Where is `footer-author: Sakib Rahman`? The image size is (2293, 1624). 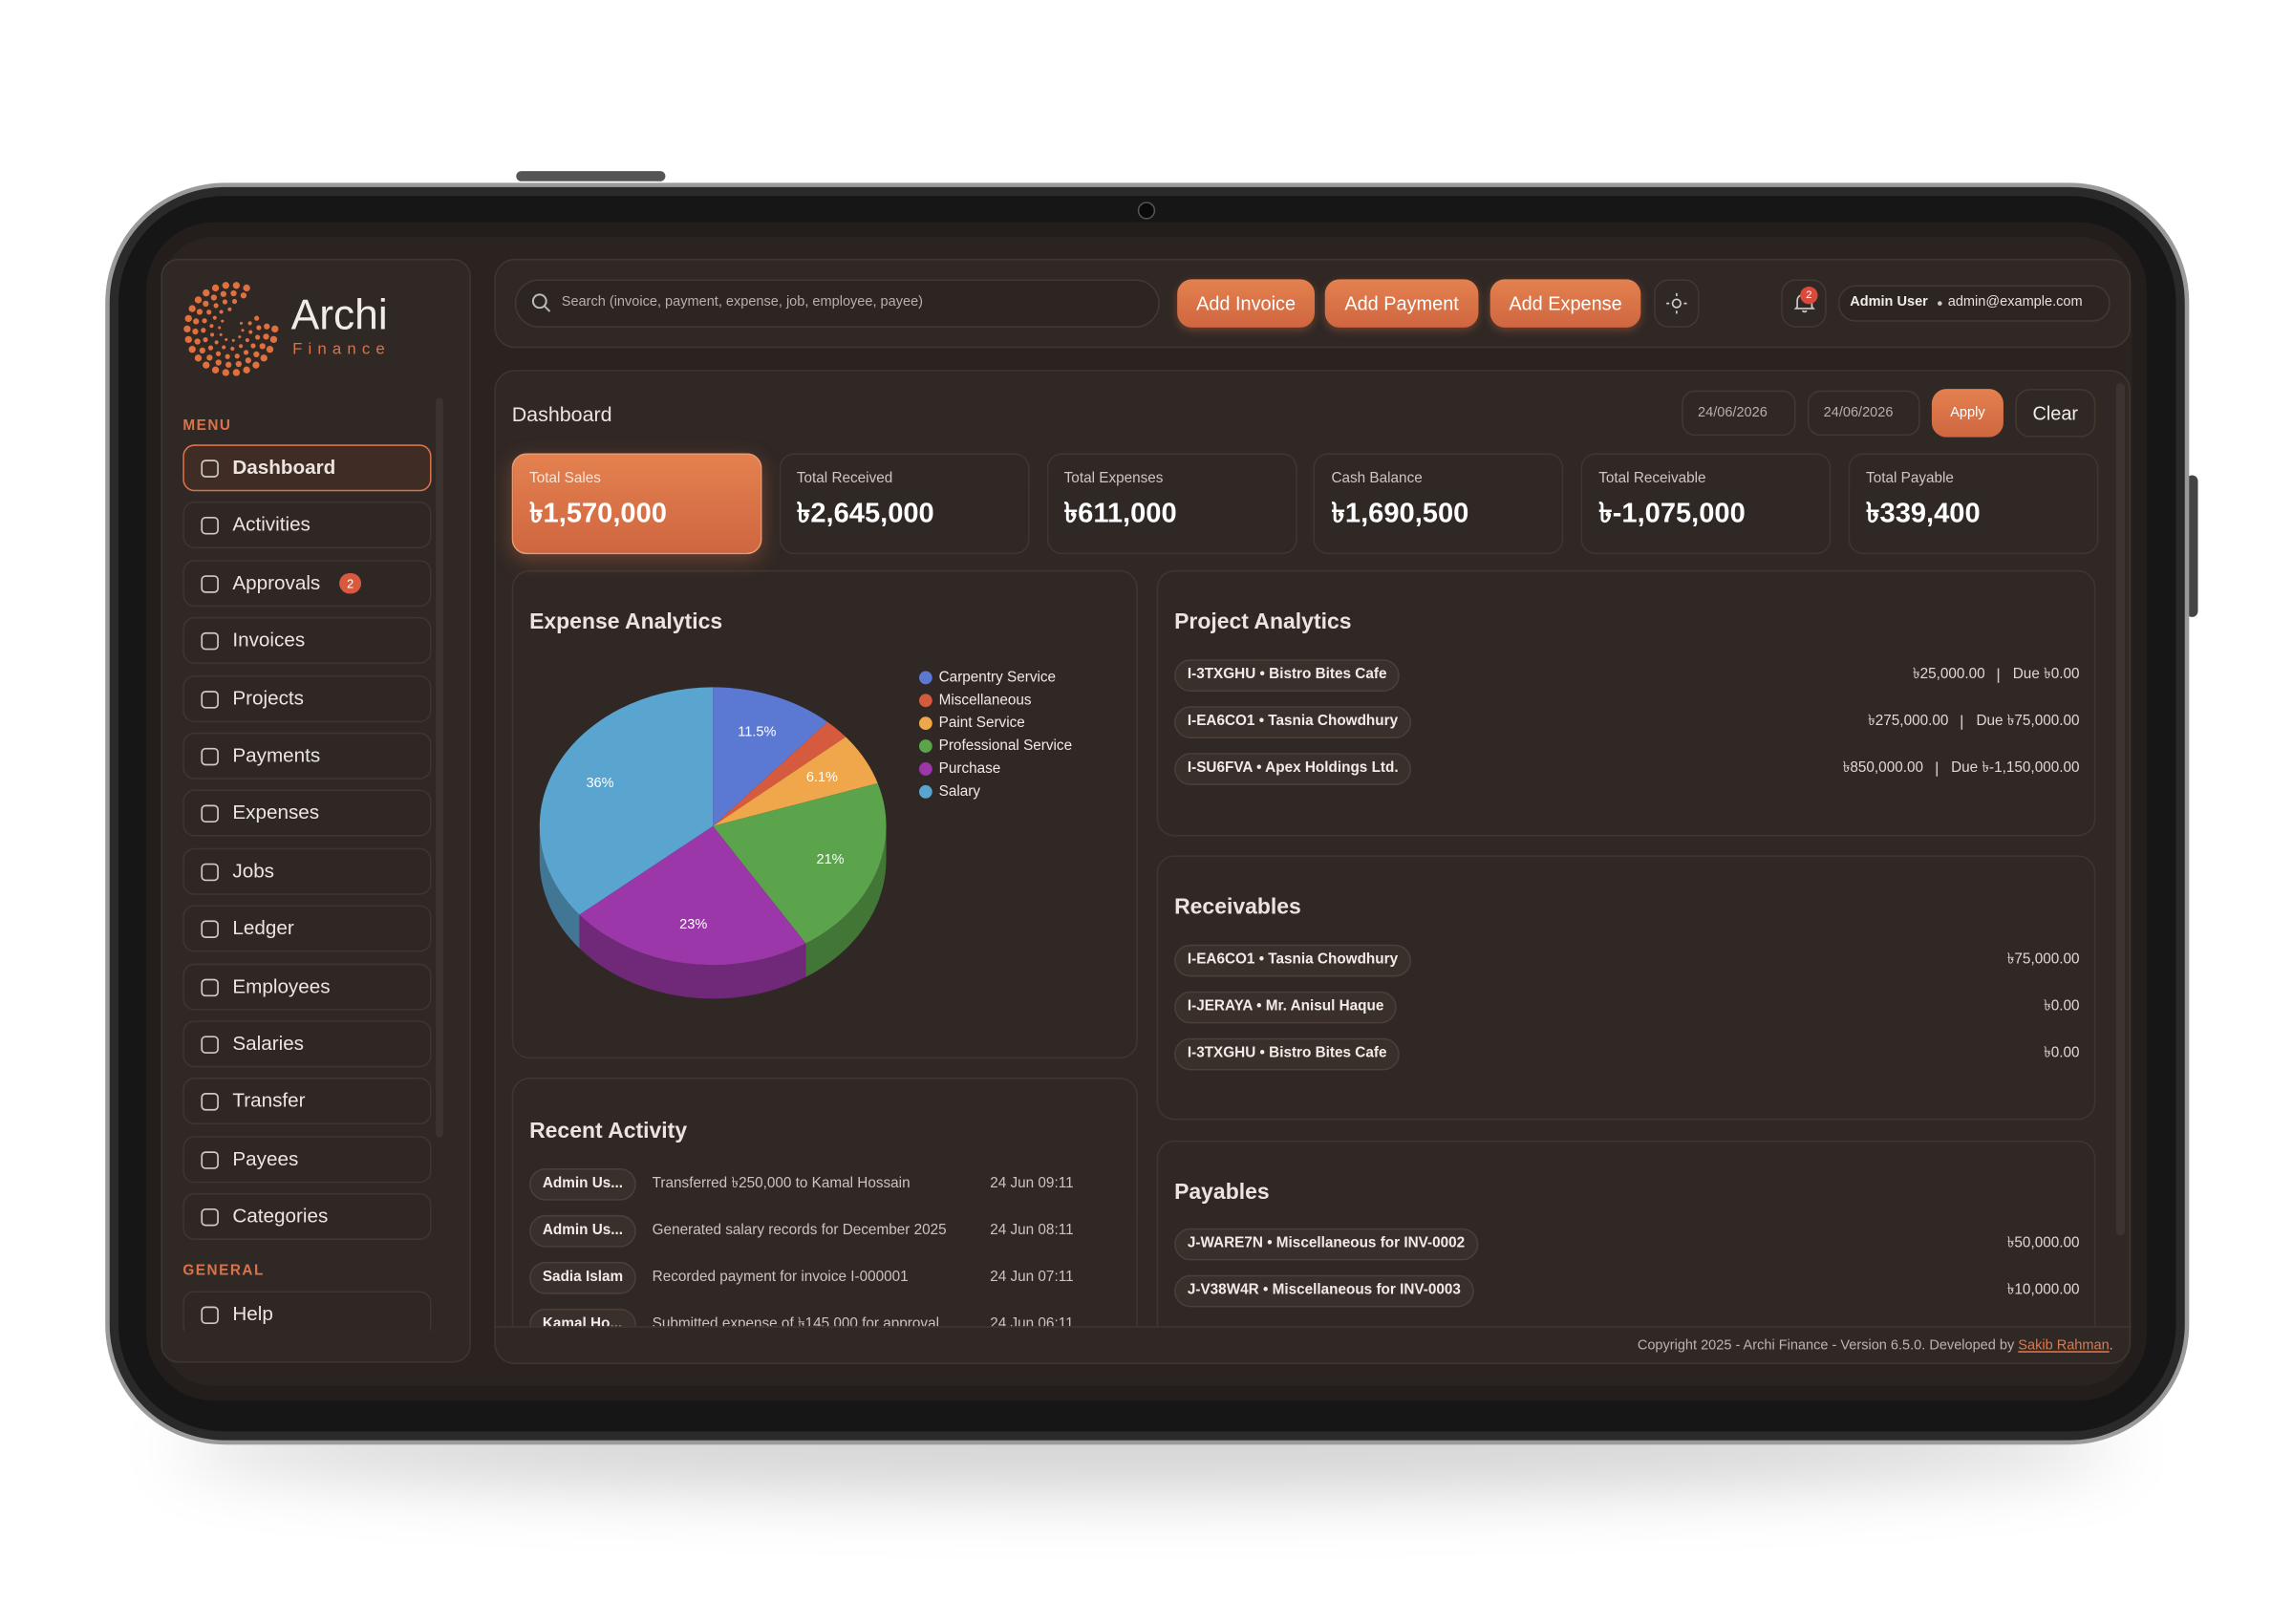
footer-author: Sakib Rahman is located at coordinates (2064, 1346).